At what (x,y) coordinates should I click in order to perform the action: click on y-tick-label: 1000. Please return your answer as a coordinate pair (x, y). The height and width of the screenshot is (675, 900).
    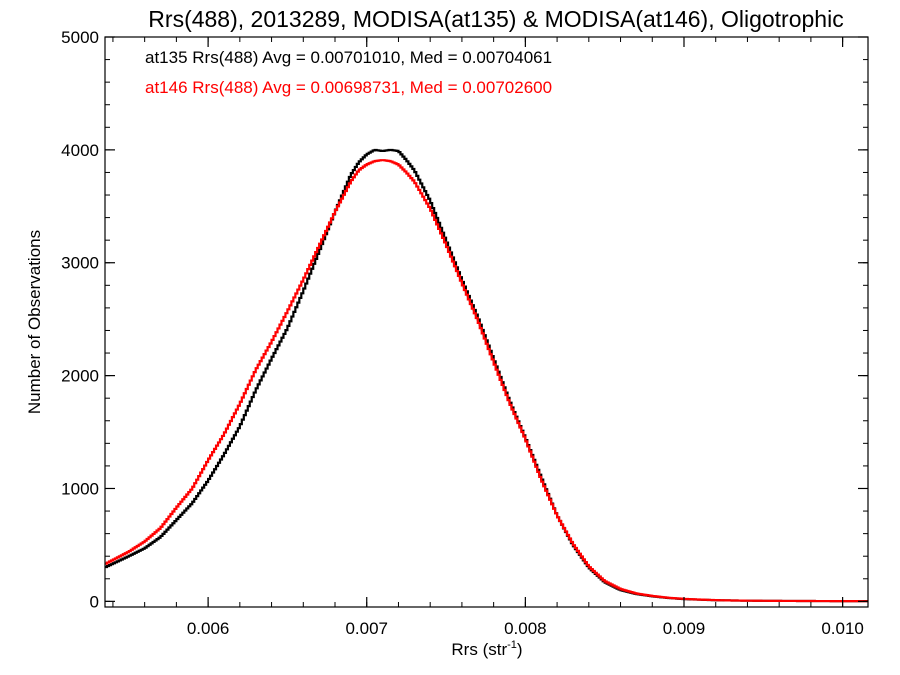
    Looking at the image, I should click on (80, 488).